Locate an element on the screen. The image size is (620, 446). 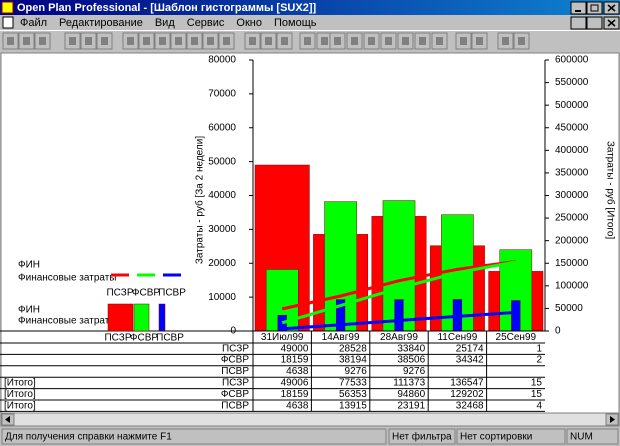
y2-tick-label: 500000 is located at coordinates (572, 105).